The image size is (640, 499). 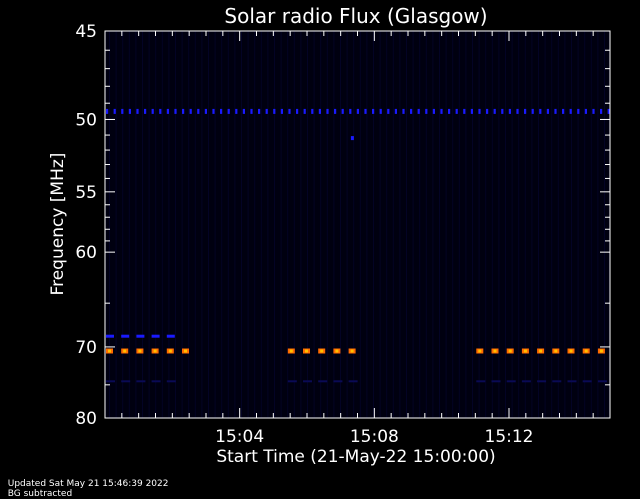 What do you see at coordinates (86, 253) in the screenshot?
I see `y-tick-label: 60` at bounding box center [86, 253].